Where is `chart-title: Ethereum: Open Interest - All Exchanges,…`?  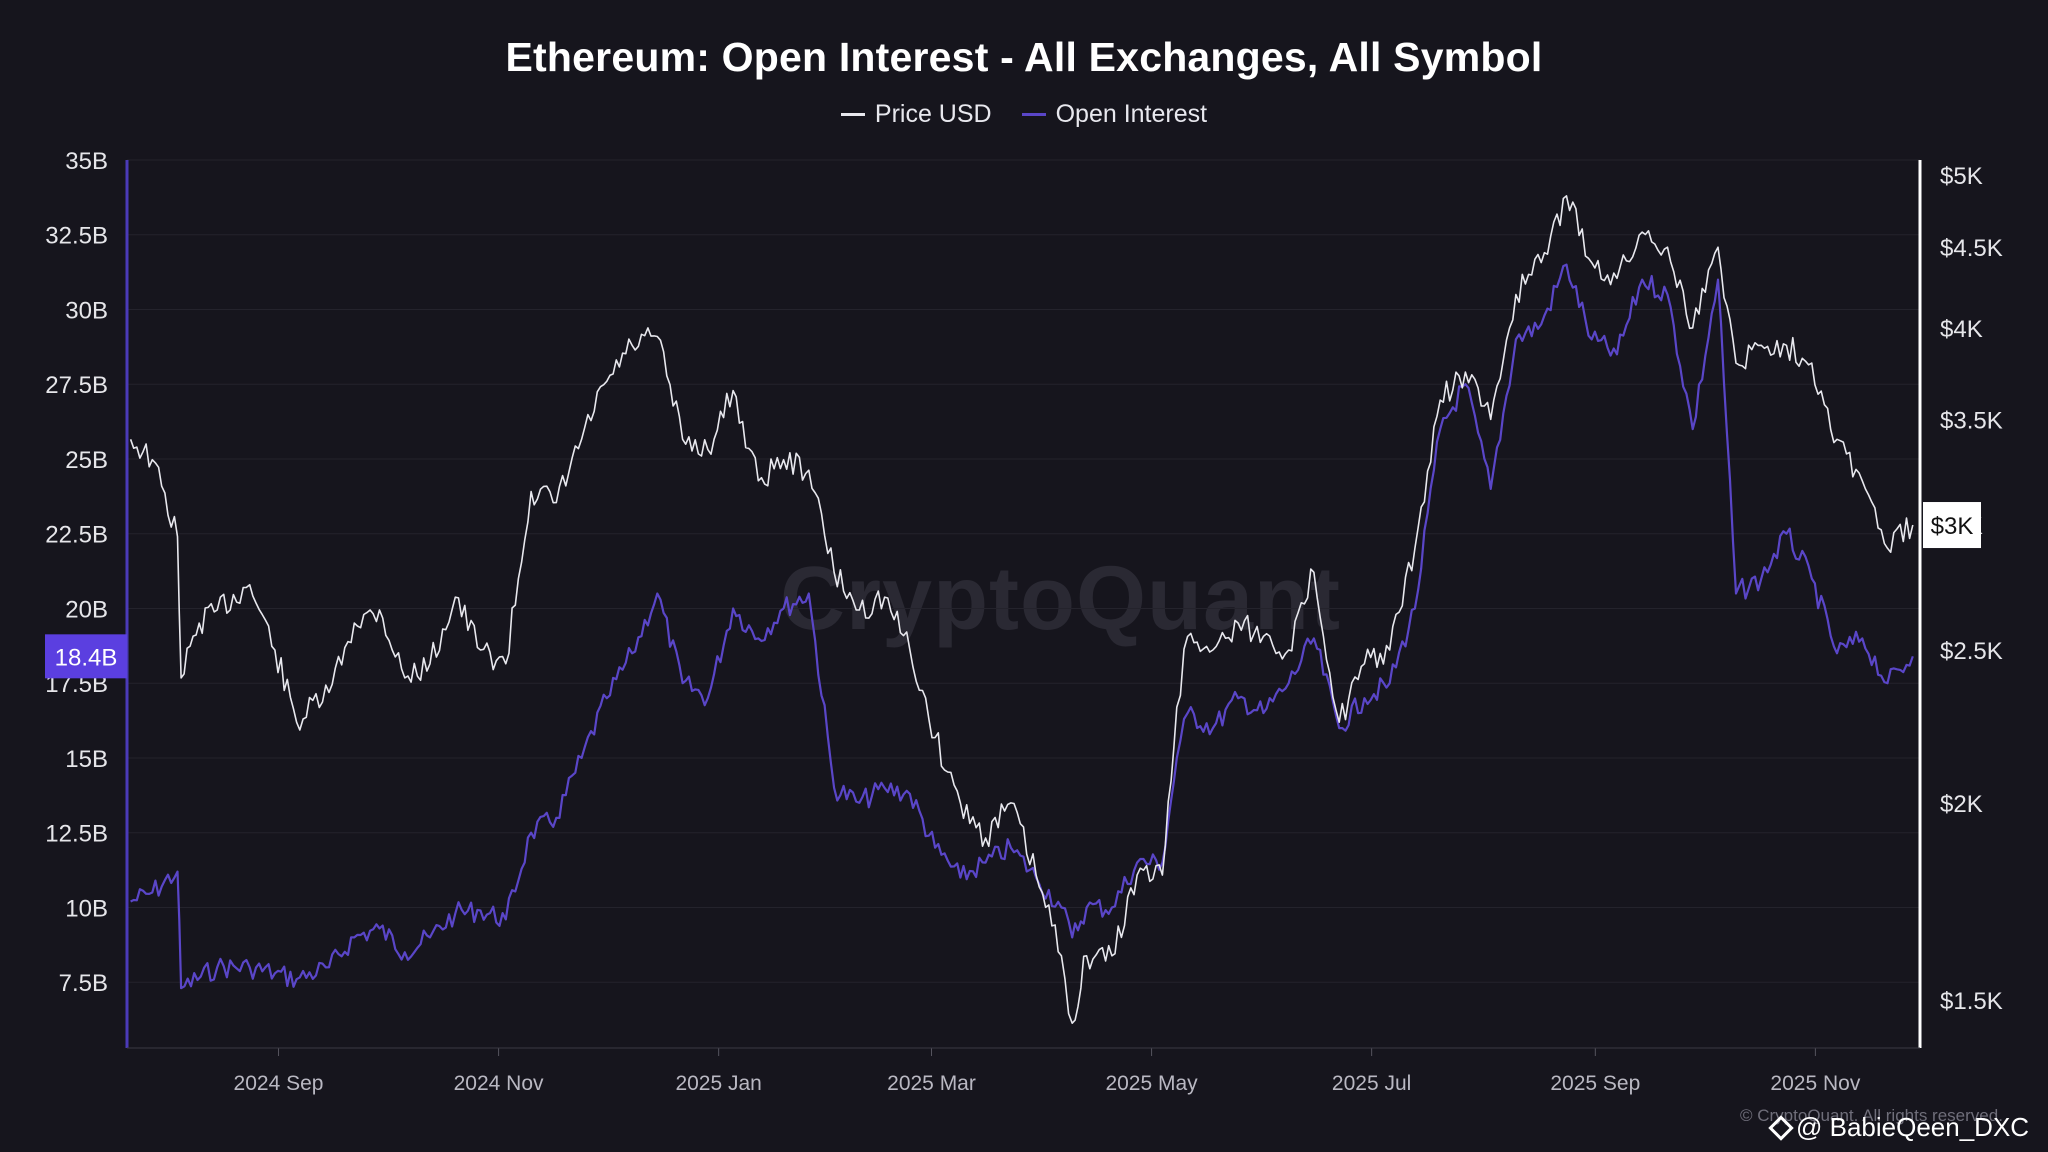 chart-title: Ethereum: Open Interest - All Exchanges,… is located at coordinates (1024, 57).